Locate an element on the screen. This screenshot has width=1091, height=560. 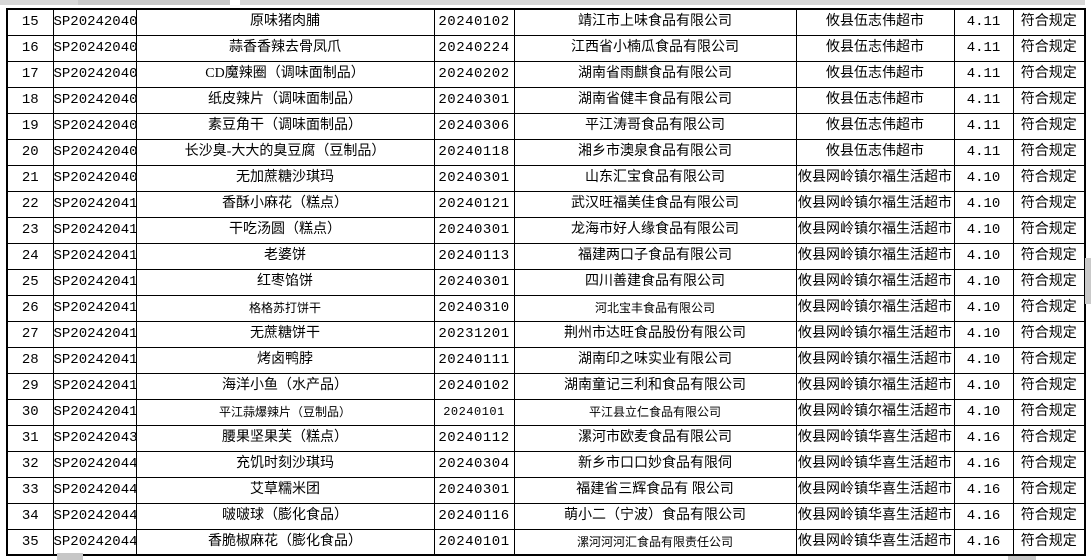
cell-sample-id: SP202420442 is located at coordinates (94, 516).